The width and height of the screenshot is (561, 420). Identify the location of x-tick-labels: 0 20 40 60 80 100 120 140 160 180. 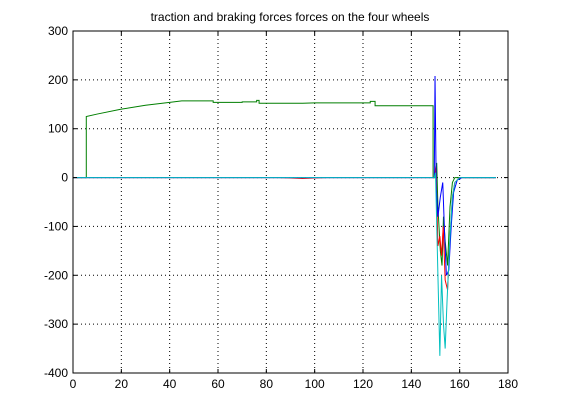
(294, 384).